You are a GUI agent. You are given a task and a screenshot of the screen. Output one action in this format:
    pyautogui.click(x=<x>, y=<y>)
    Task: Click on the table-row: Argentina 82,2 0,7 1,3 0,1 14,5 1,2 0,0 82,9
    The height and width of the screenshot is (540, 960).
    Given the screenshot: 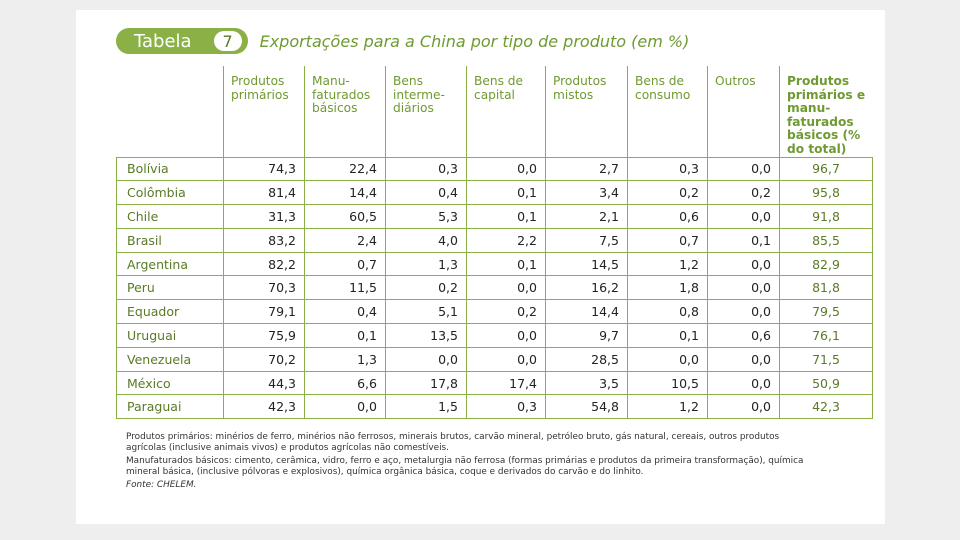 What is the action you would take?
    pyautogui.click(x=494, y=264)
    